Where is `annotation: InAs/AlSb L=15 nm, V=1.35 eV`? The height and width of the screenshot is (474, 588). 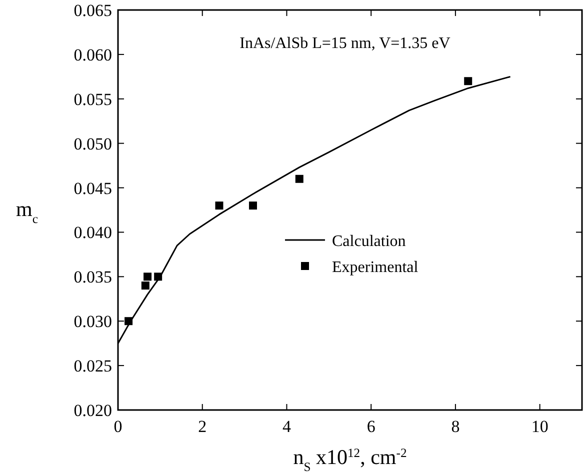
annotation: InAs/AlSb L=15 nm, V=1.35 eV is located at coordinates (345, 43).